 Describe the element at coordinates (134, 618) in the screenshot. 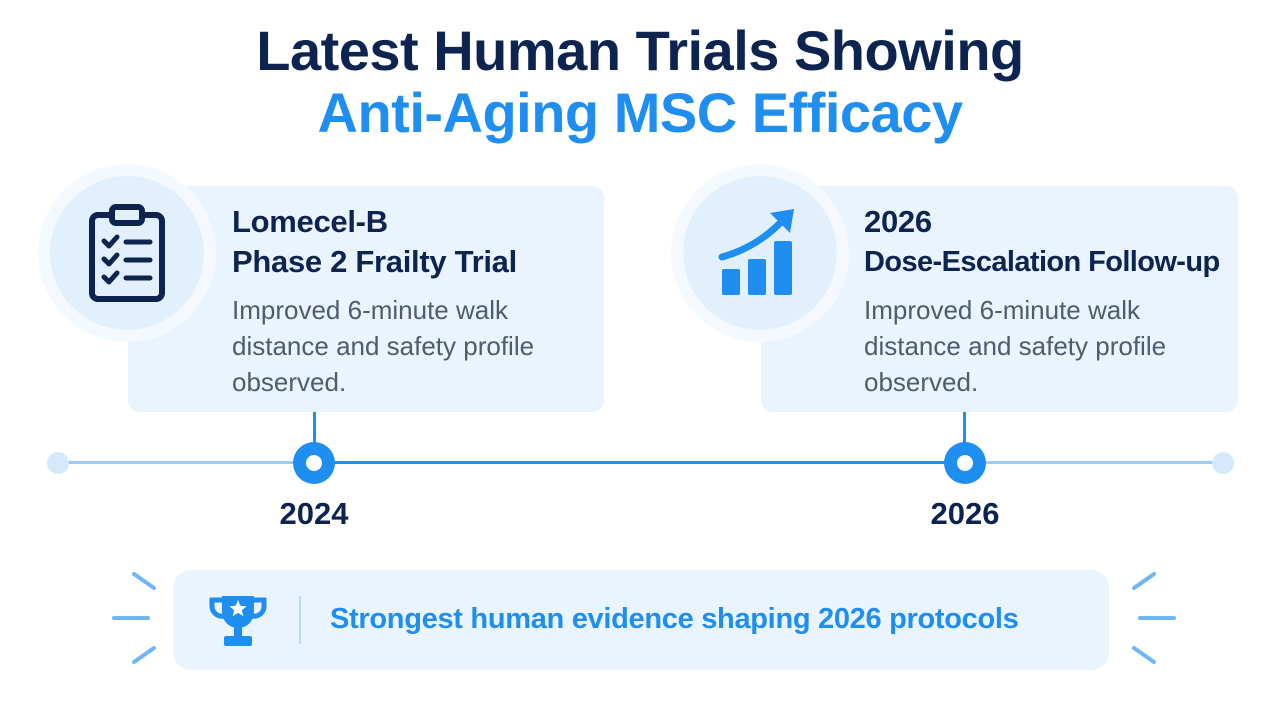

I see `burst-lines-left-icon` at that location.